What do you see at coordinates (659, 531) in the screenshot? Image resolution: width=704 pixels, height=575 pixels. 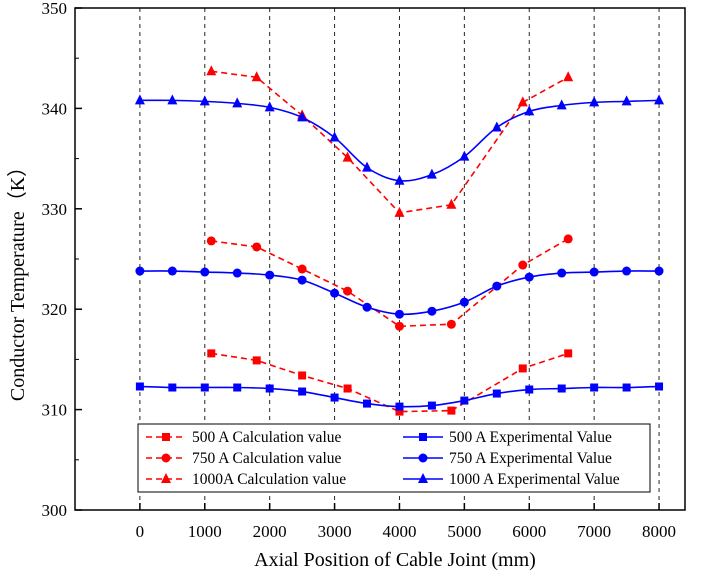 I see `x-tick-label: 8000` at bounding box center [659, 531].